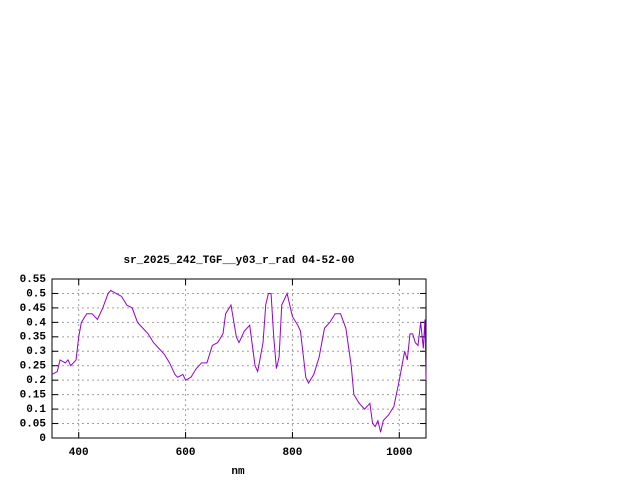  What do you see at coordinates (293, 453) in the screenshot?
I see `x-tick-label: 800` at bounding box center [293, 453].